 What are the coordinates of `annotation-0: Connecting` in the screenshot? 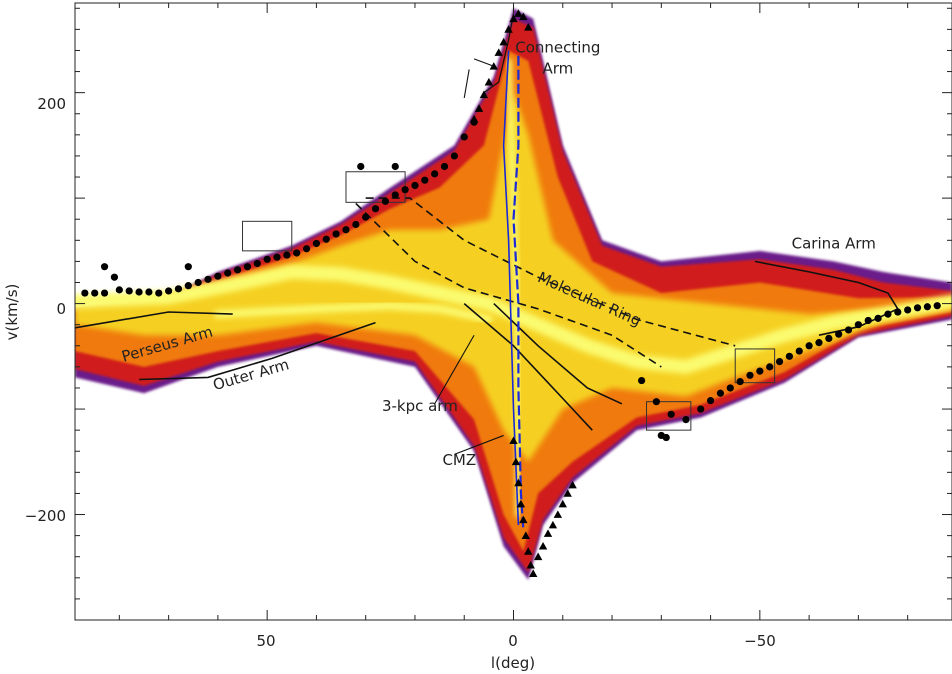 It's located at (557, 48).